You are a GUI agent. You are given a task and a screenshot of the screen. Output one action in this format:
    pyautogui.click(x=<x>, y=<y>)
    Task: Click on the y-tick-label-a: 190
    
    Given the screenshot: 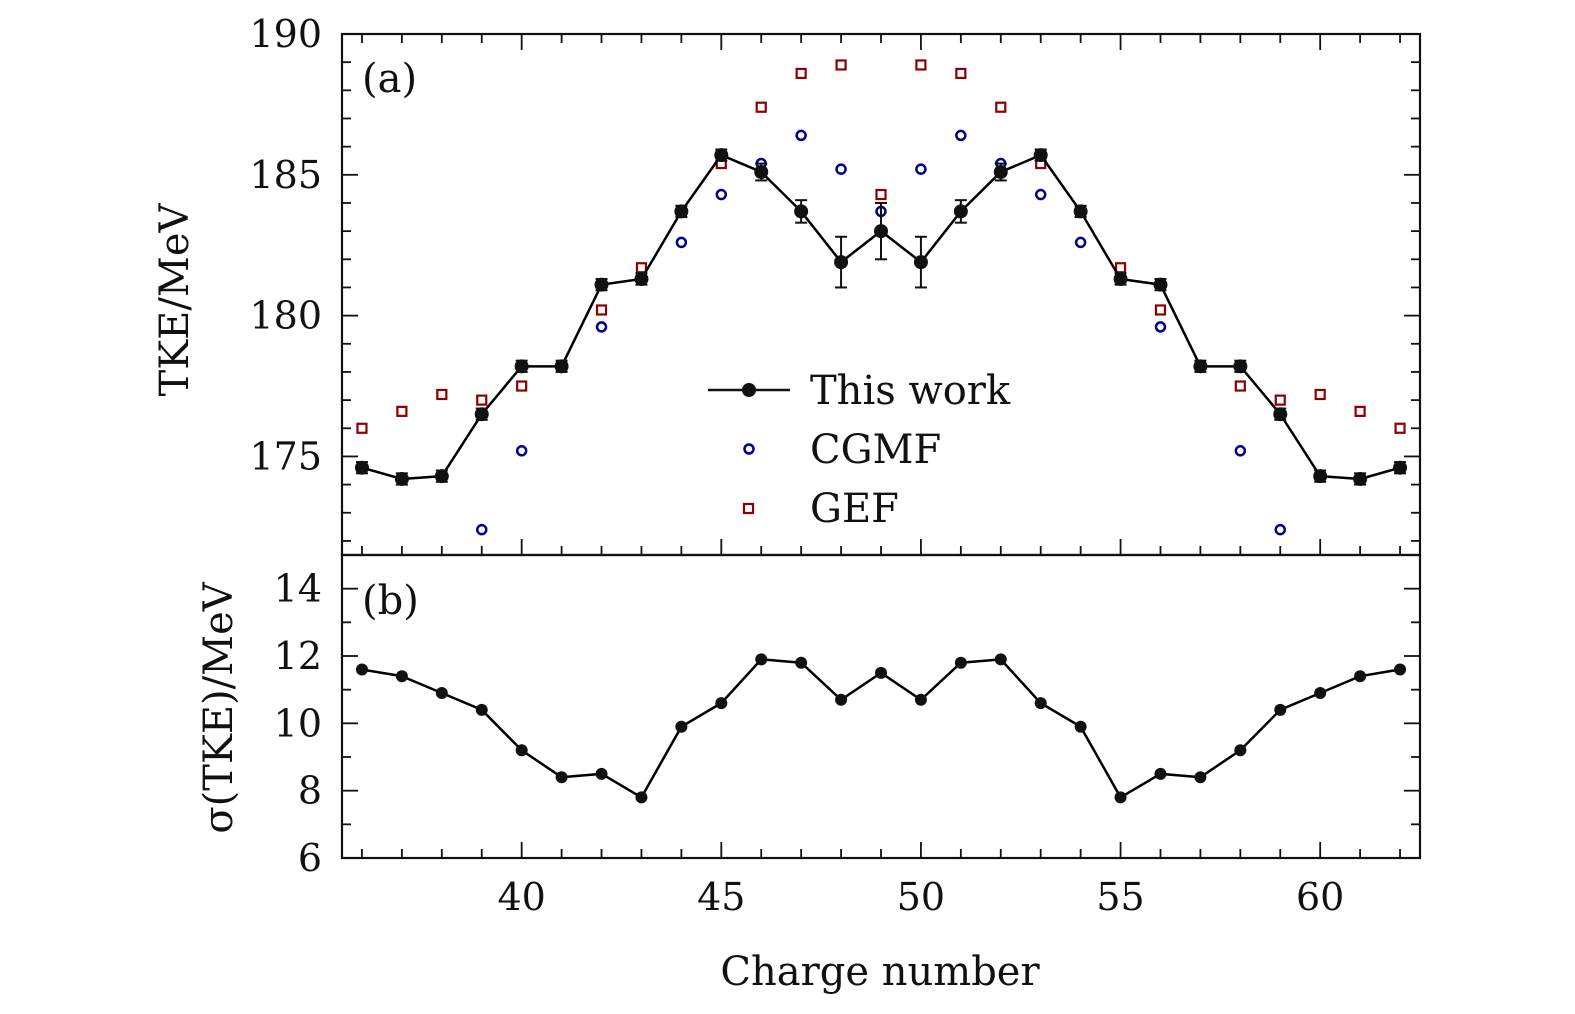 What is the action you would take?
    pyautogui.click(x=285, y=34)
    